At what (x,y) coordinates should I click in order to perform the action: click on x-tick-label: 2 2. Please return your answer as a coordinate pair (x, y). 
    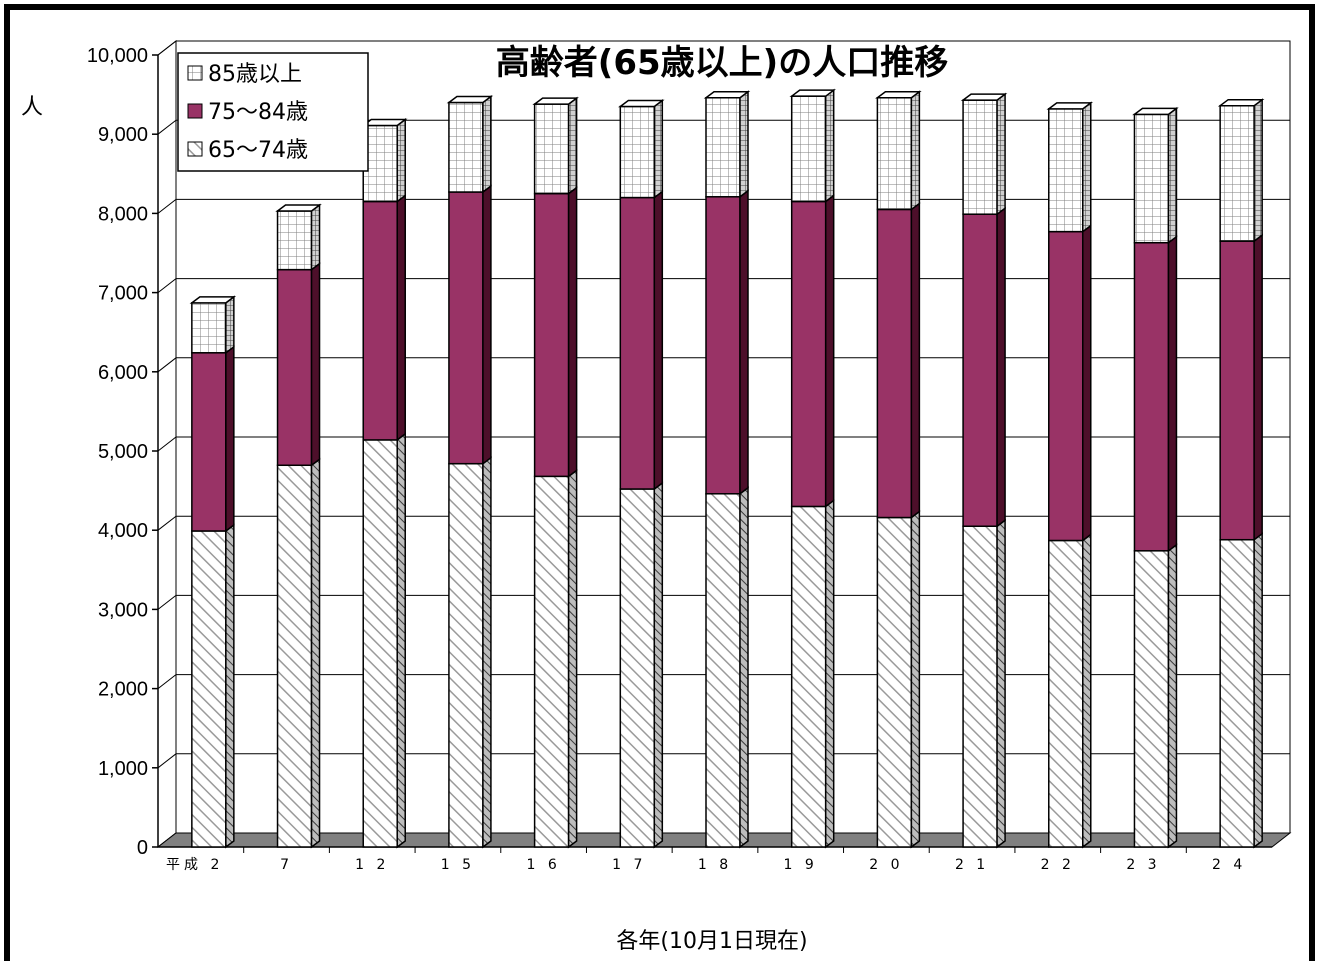
    Looking at the image, I should click on (1058, 865).